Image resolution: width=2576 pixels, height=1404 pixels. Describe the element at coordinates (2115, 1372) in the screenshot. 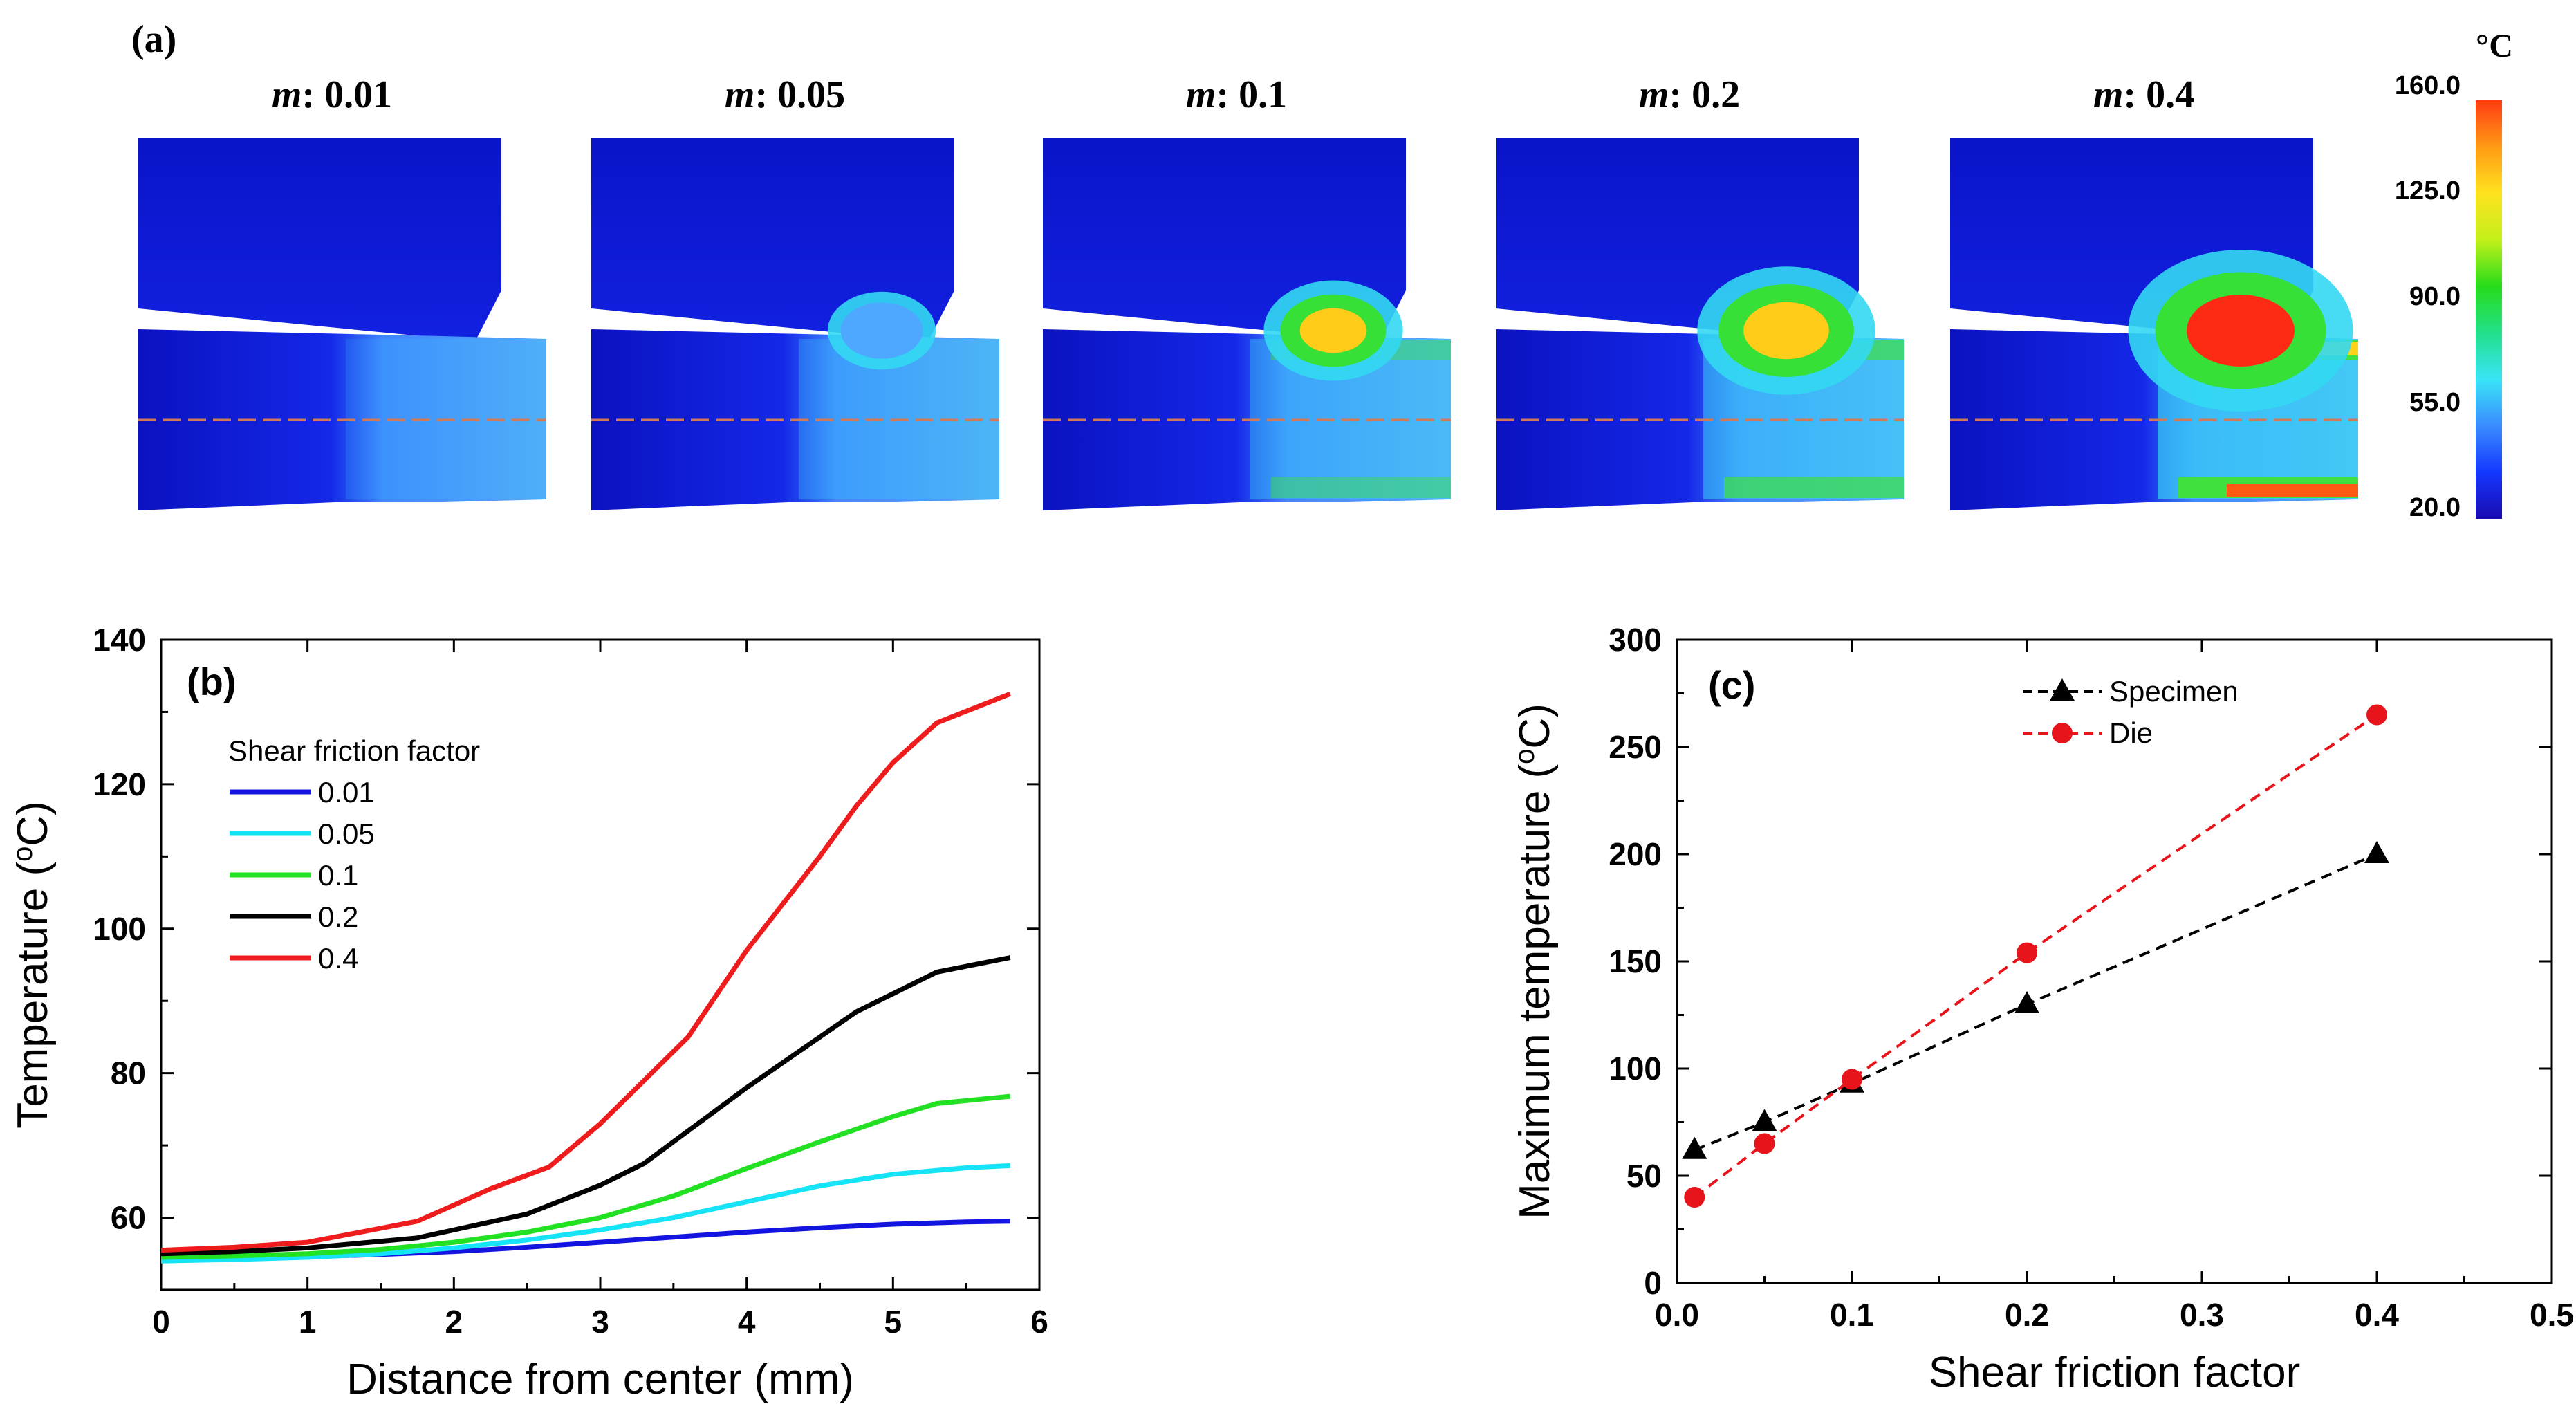

I see `x-axis-label: Shear friction factor` at that location.